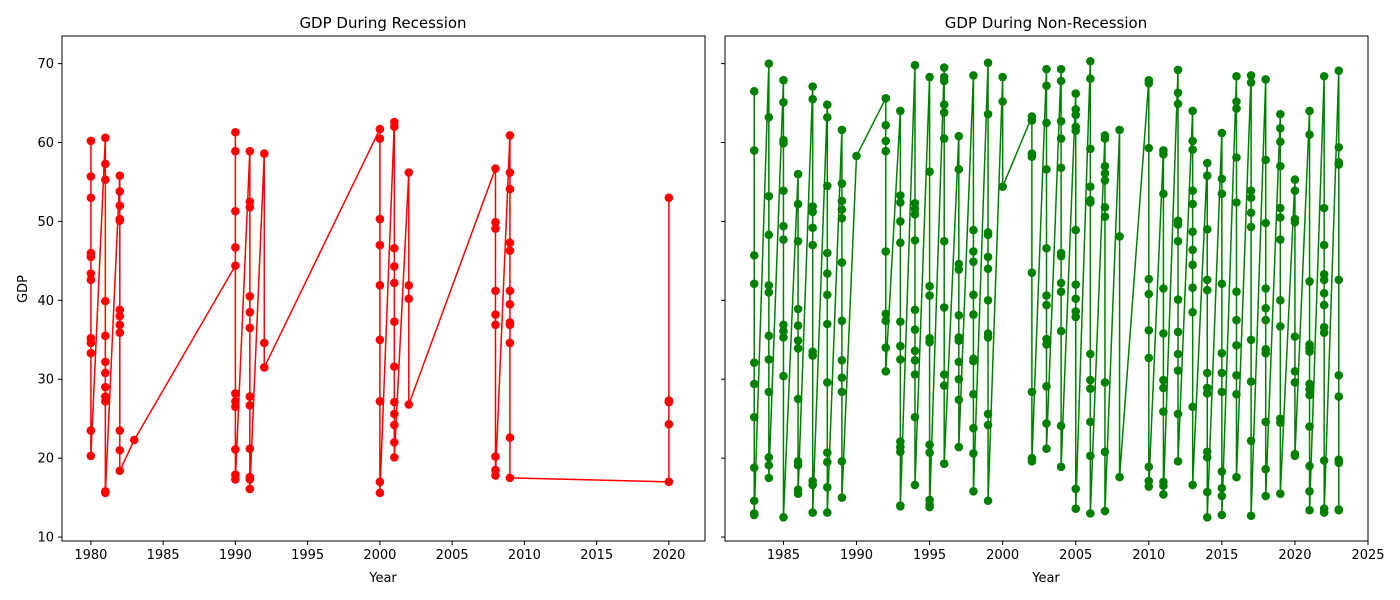  What do you see at coordinates (45, 538) in the screenshot?
I see `y-tick-label: 10` at bounding box center [45, 538].